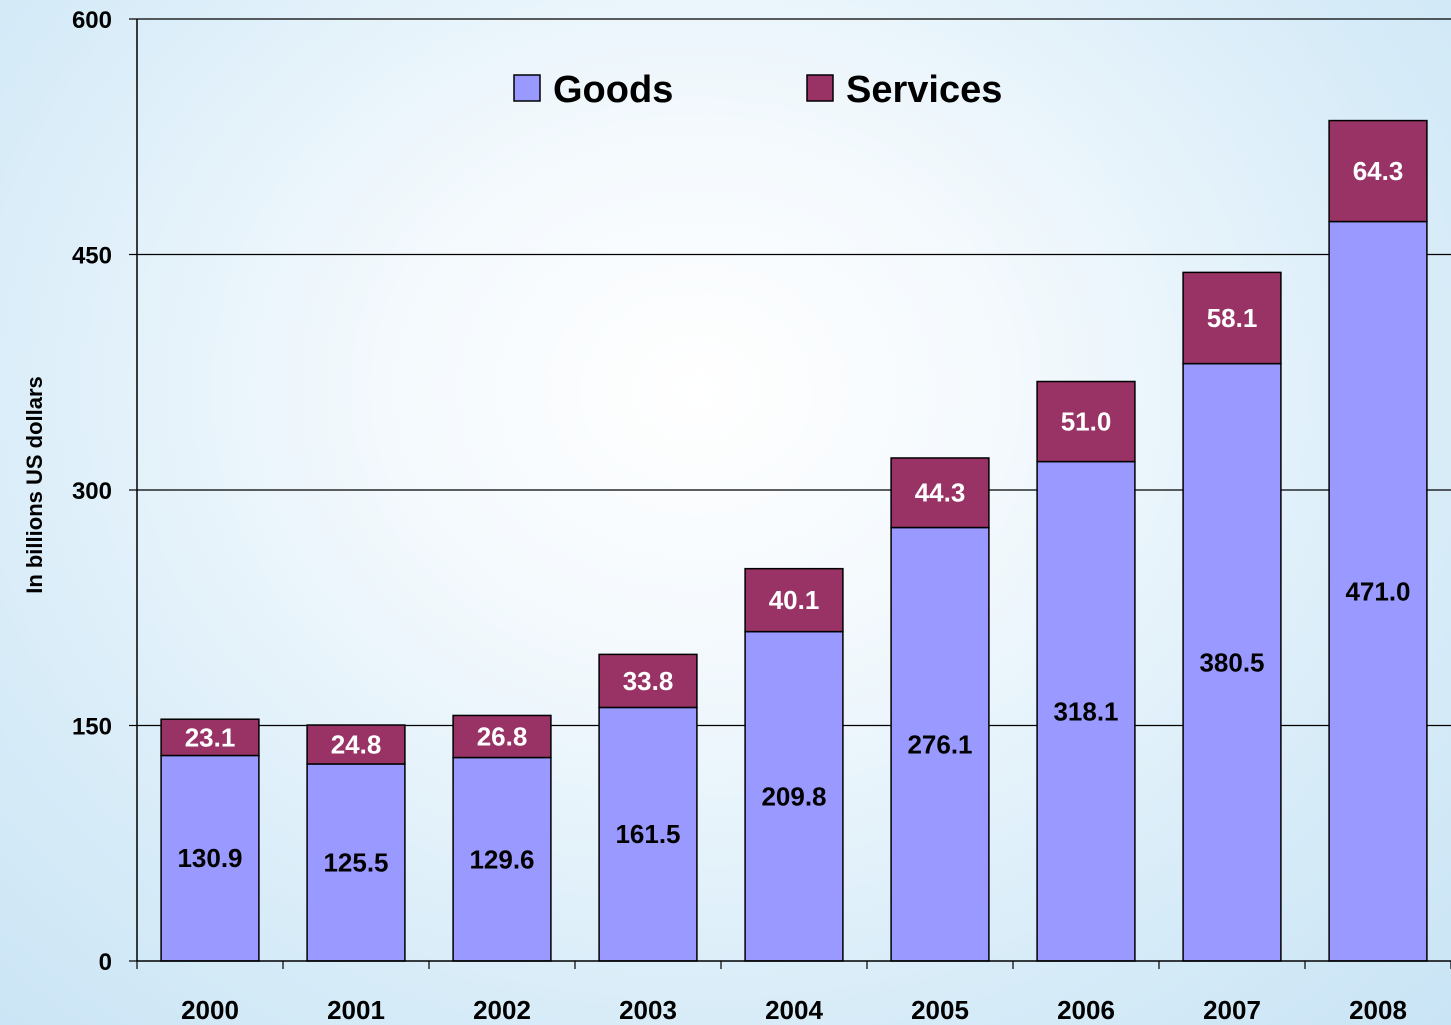 The width and height of the screenshot is (1451, 1025). What do you see at coordinates (92, 256) in the screenshot?
I see `y-tick-label: 450` at bounding box center [92, 256].